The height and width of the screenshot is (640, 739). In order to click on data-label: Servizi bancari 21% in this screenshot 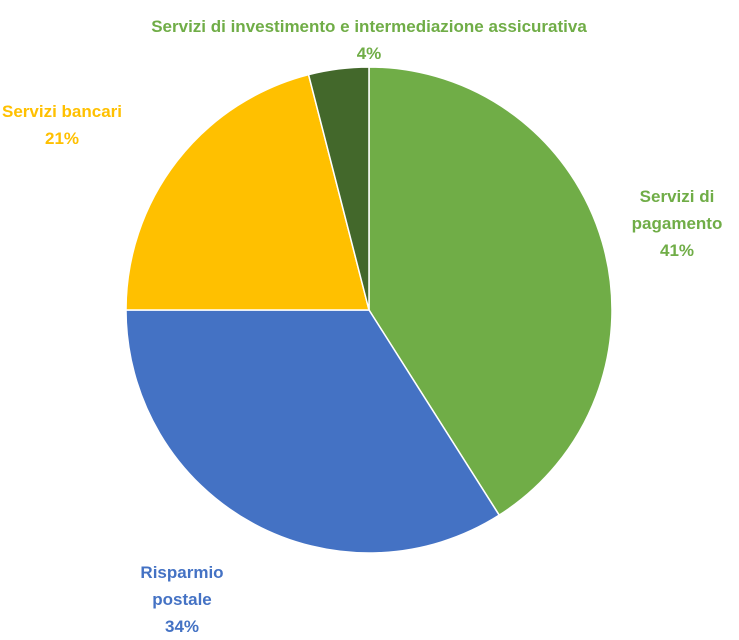, I will do `click(73, 125)`.